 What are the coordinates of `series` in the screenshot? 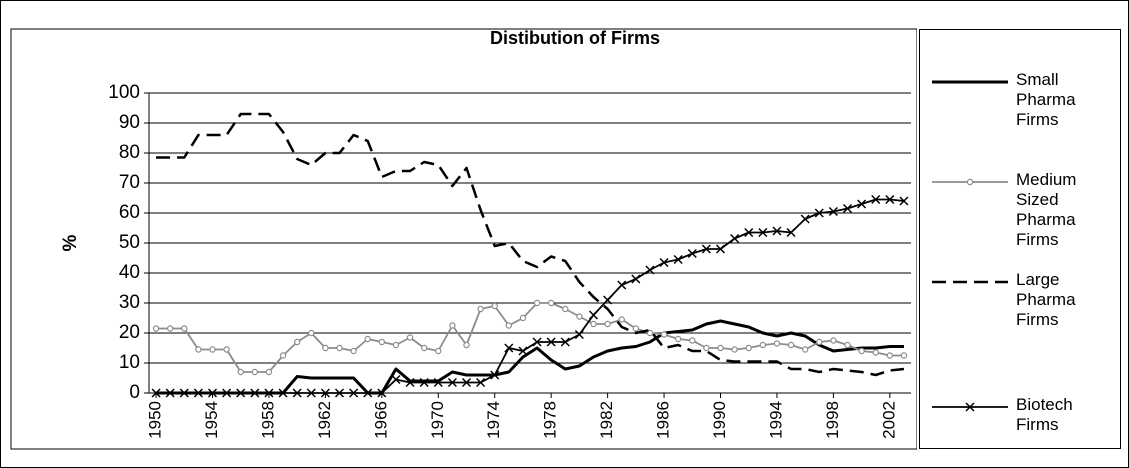 It's located at (530, 357).